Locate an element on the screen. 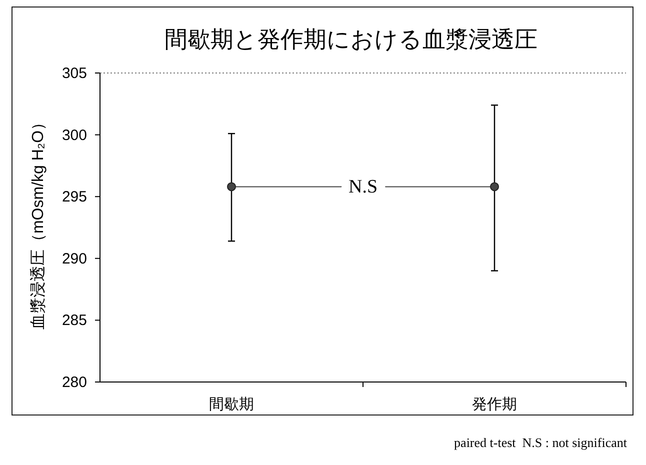 This screenshot has width=646, height=465. y-tick-label: 290 is located at coordinates (74, 259).